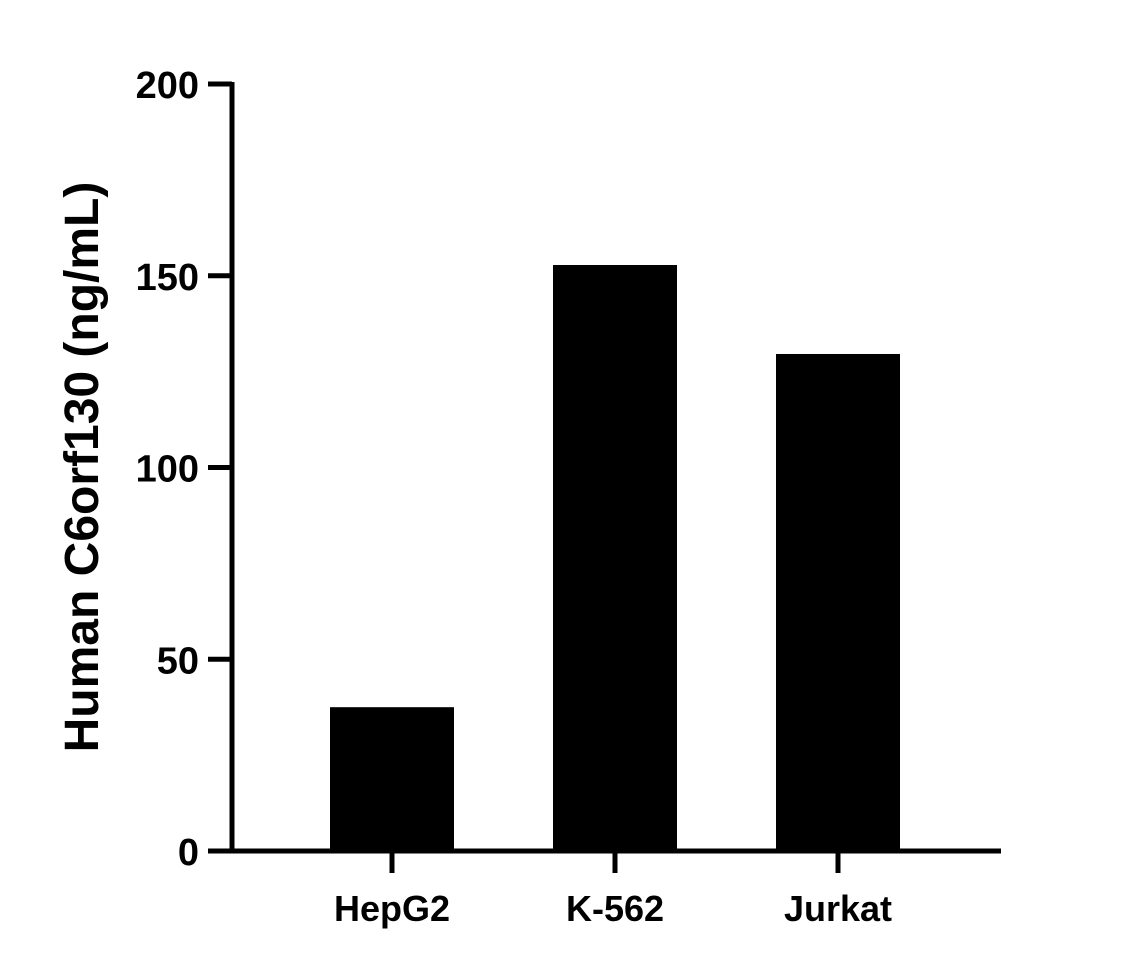 The width and height of the screenshot is (1137, 968). I want to click on y-tick-label: 200, so click(167, 86).